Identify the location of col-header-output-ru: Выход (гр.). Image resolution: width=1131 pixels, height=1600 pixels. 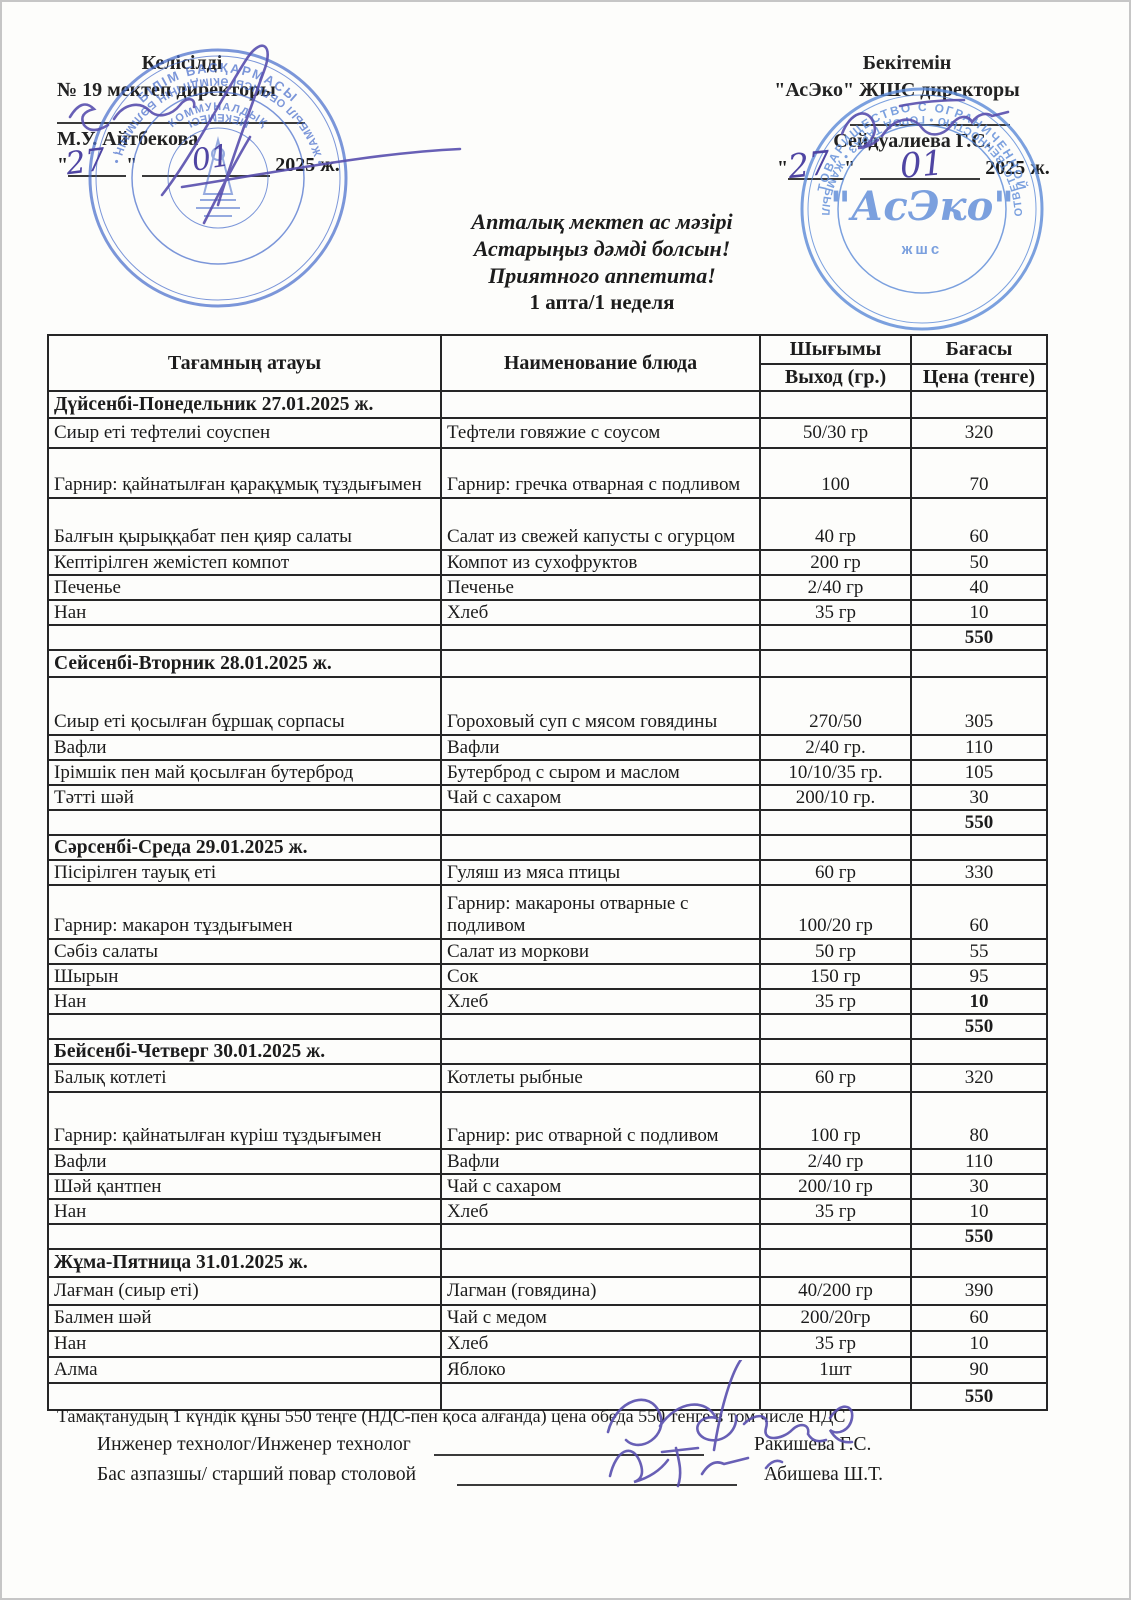
(835, 377).